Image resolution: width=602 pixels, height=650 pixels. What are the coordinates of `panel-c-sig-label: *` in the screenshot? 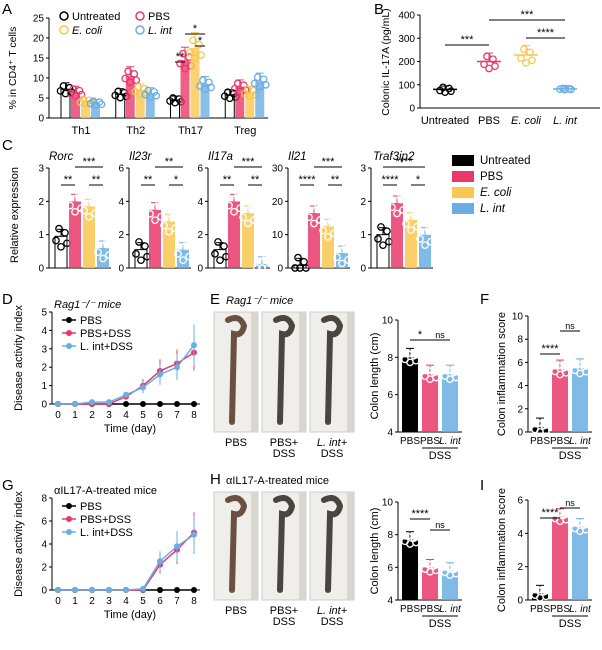 It's located at (418, 180).